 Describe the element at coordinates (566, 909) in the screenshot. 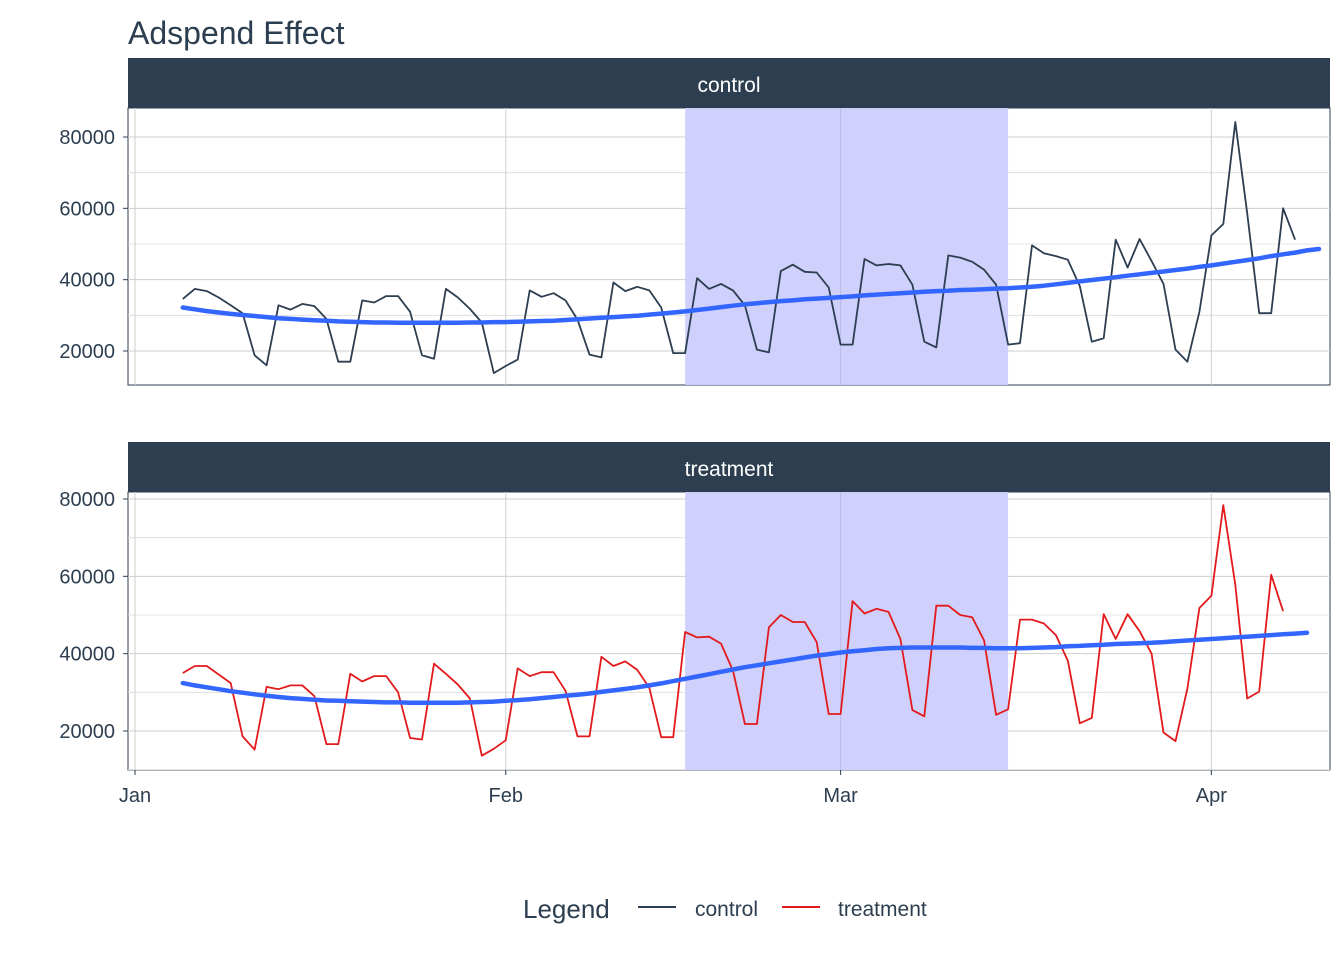

I see `legend-title: Legend` at that location.